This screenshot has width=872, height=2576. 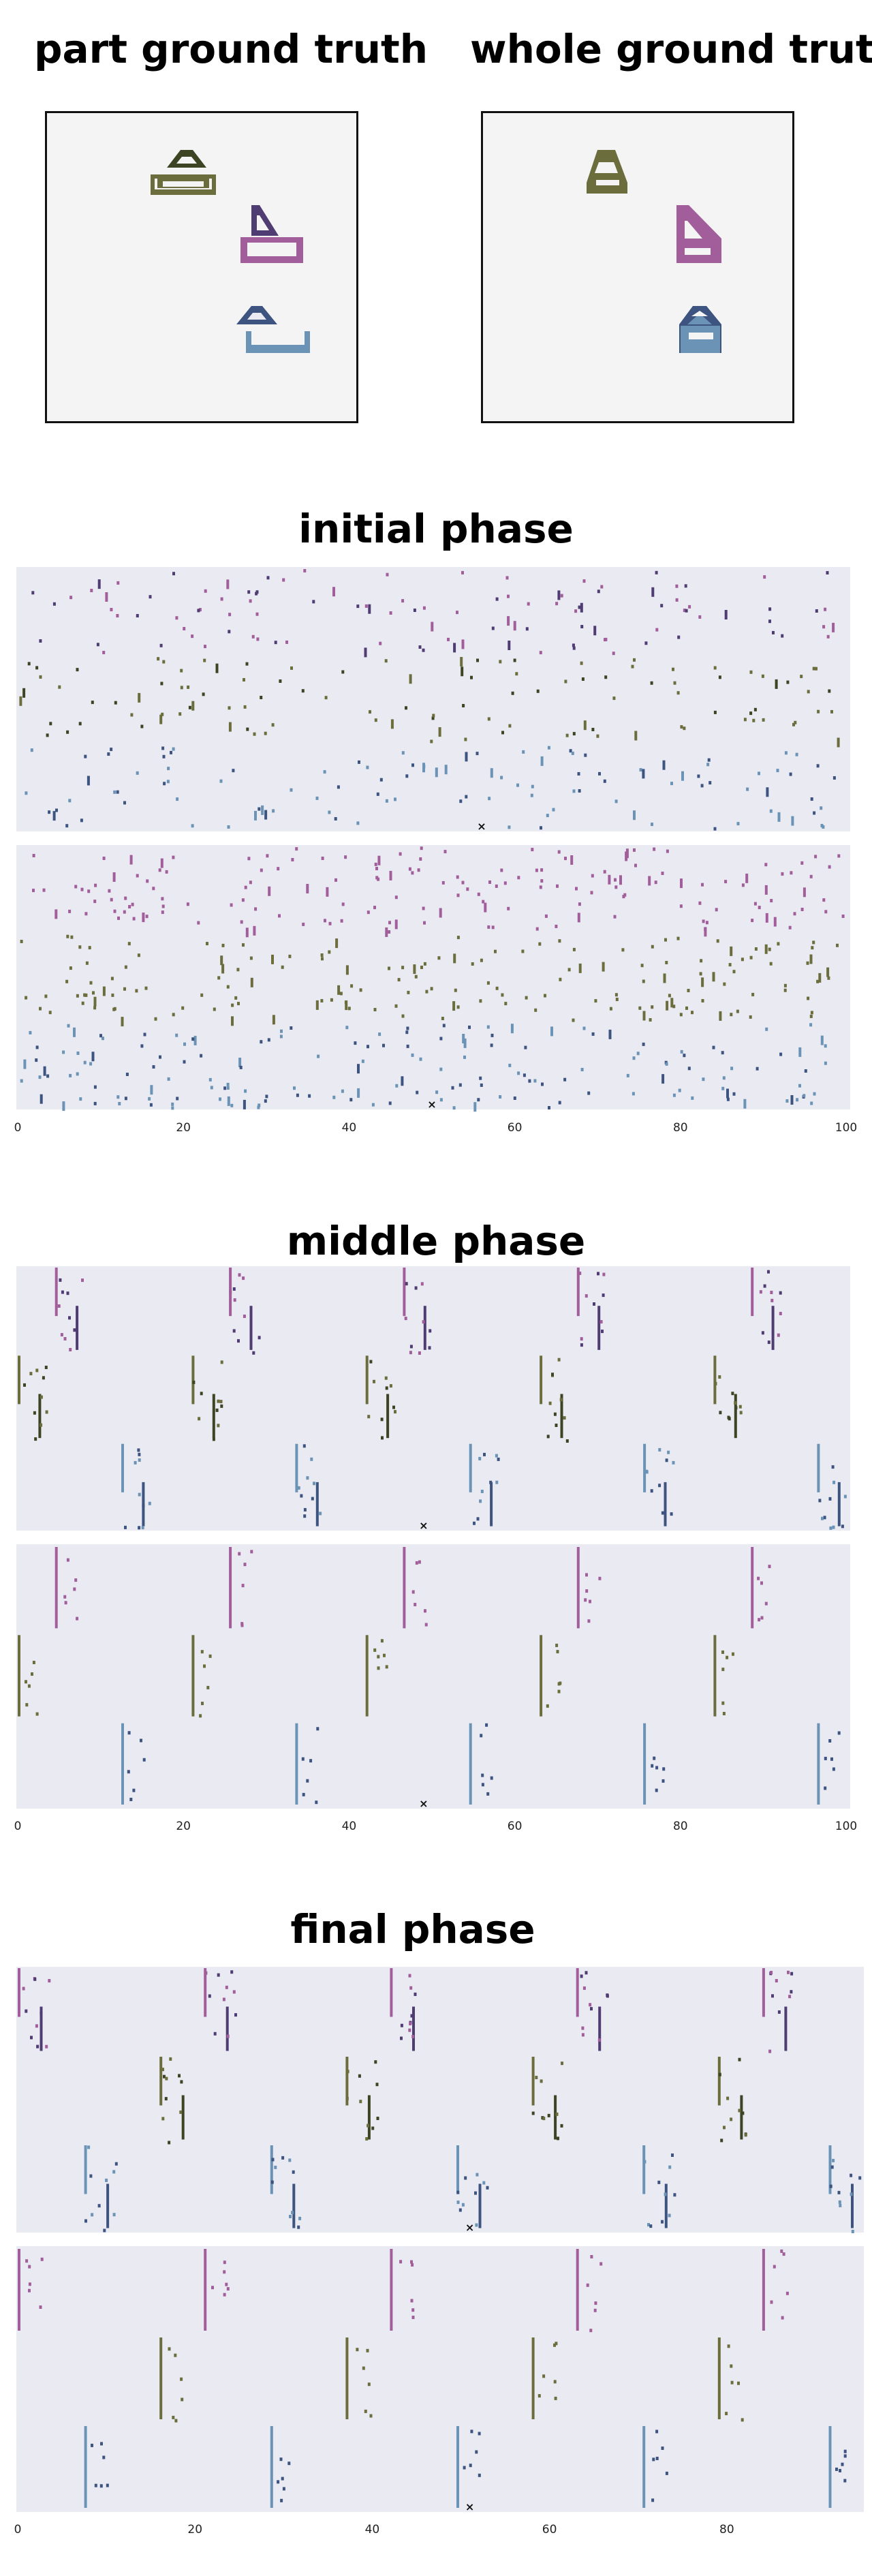 I want to click on x-tick-label: 40, so click(x=372, y=2529).